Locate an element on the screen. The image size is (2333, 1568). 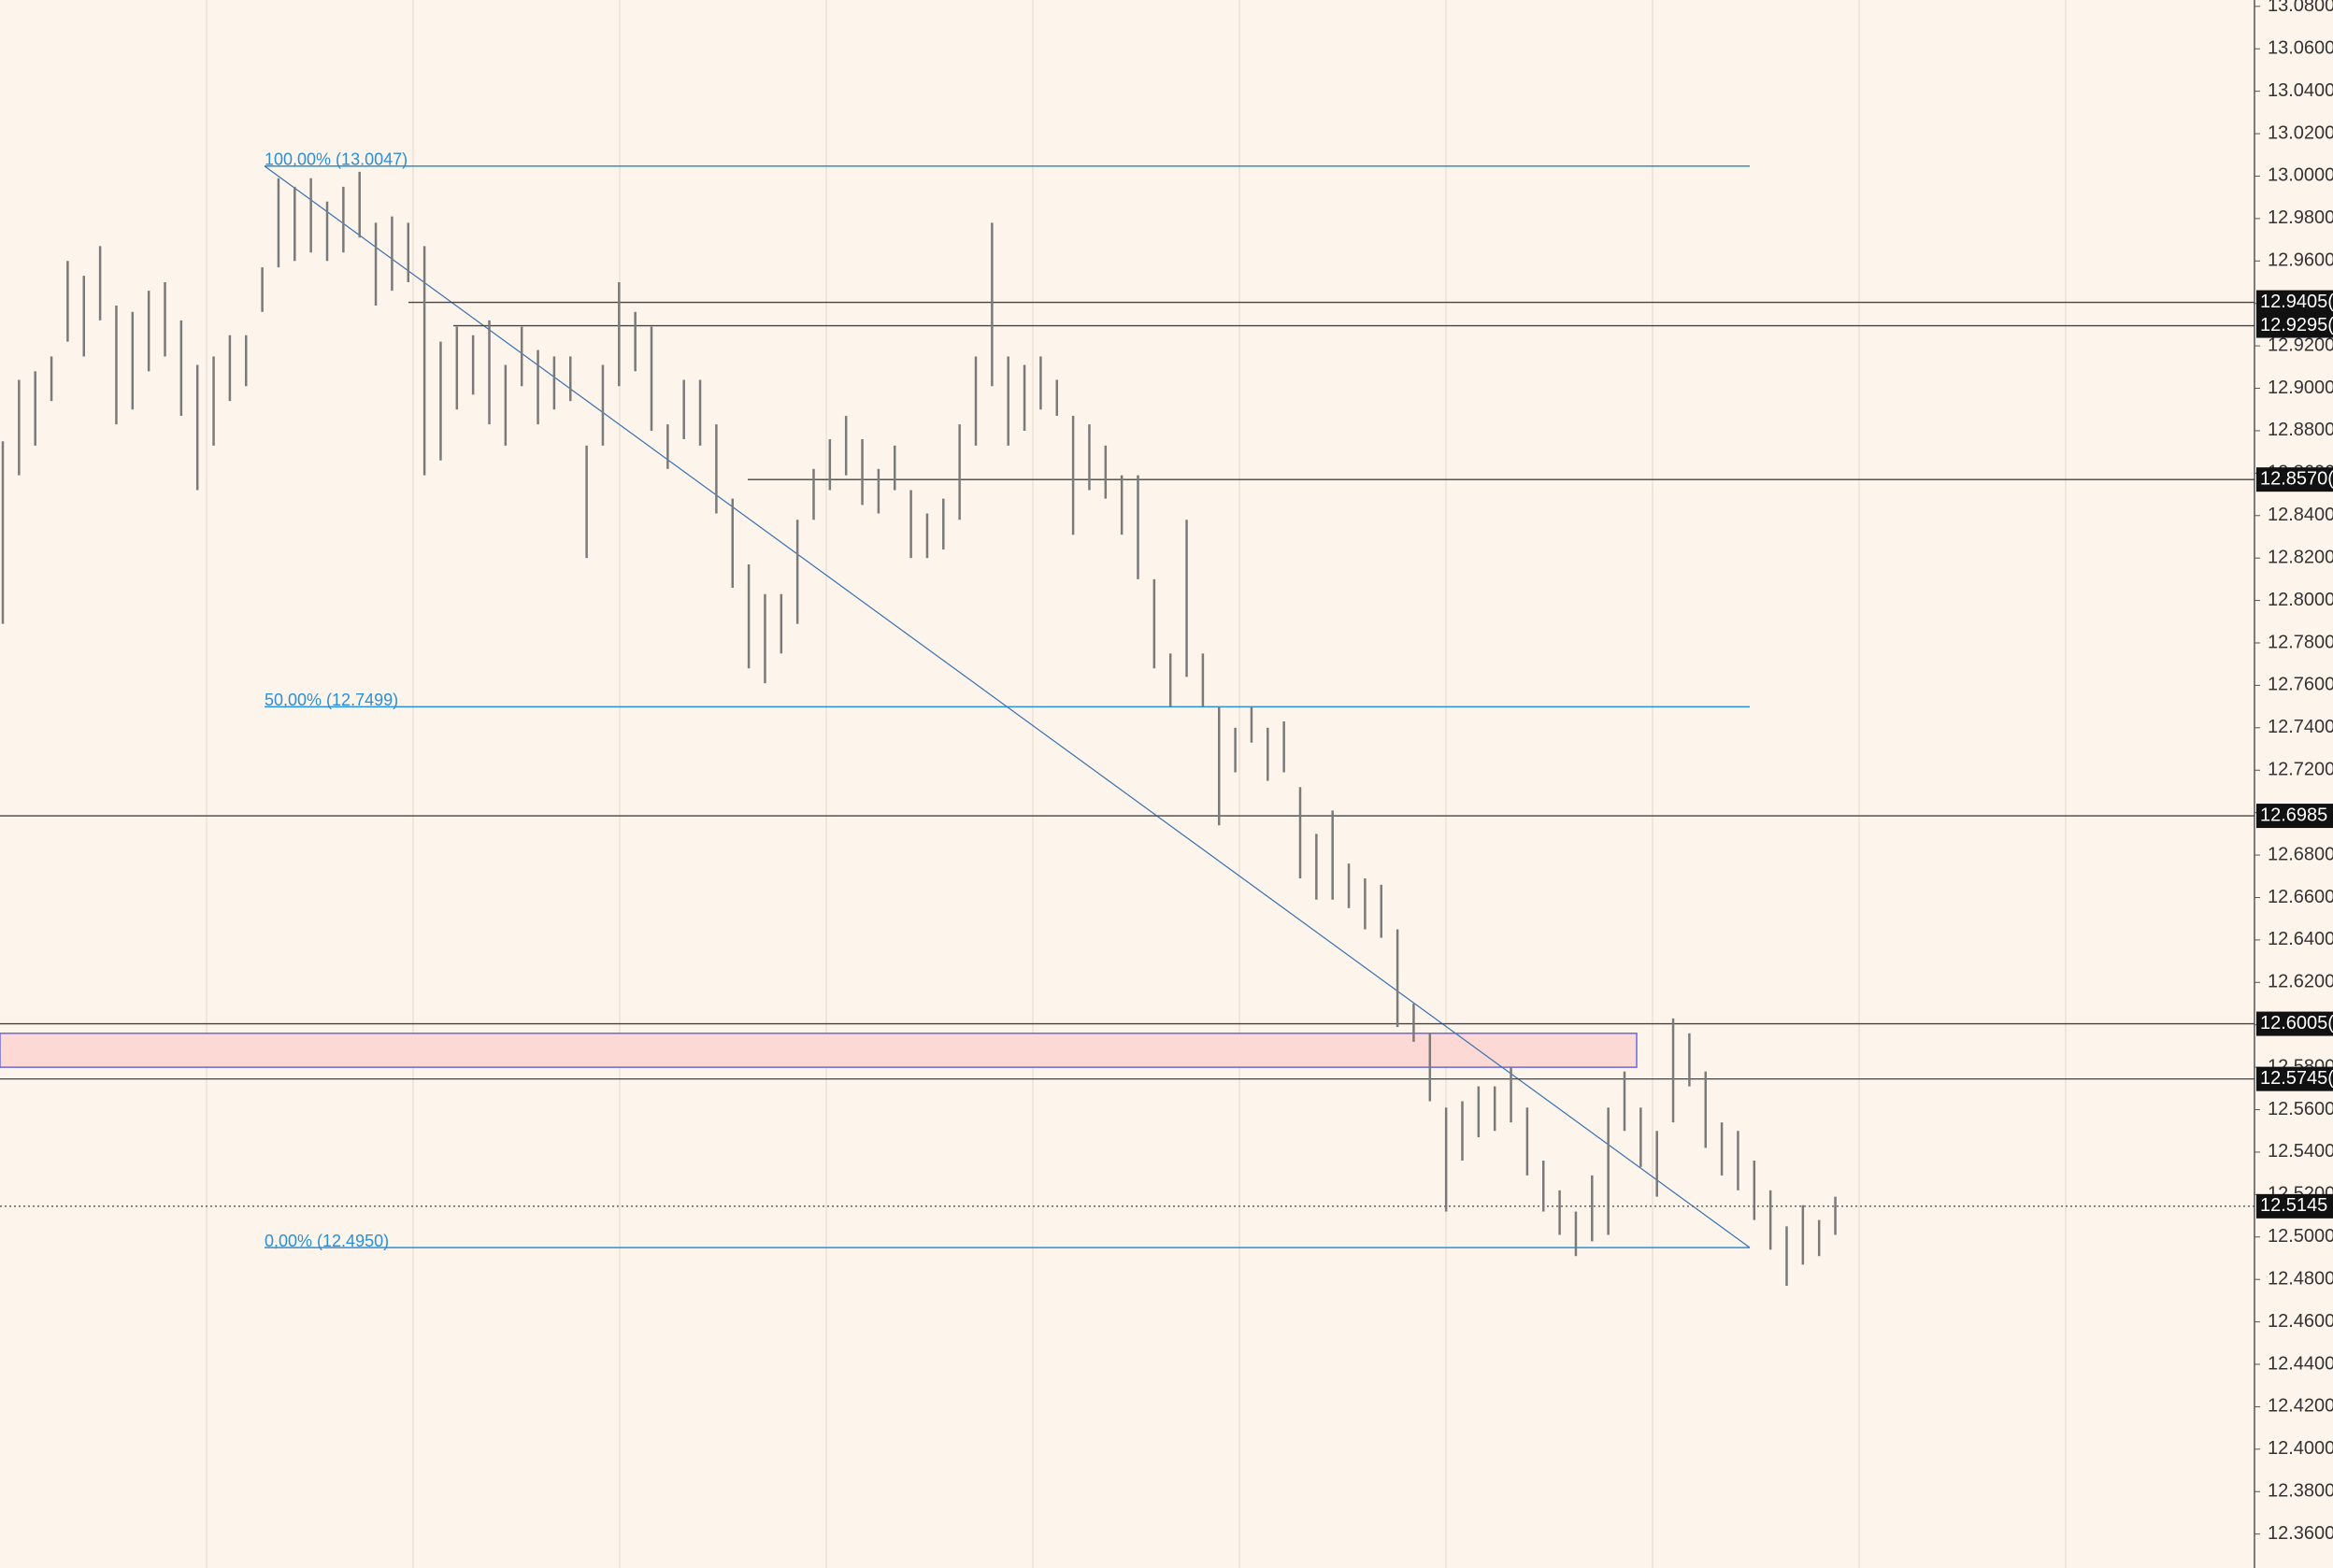
y-tick-label: 12.4400 is located at coordinates (2300, 1363).